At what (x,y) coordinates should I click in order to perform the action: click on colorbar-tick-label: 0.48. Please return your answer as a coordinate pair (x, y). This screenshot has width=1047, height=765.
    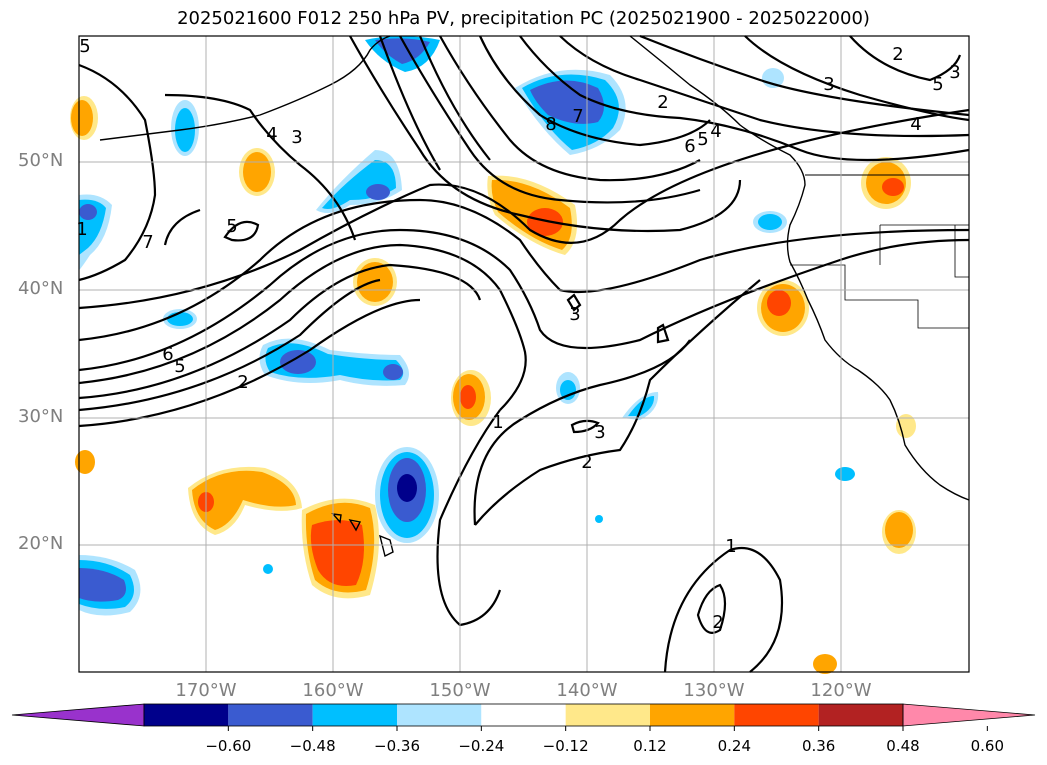
    Looking at the image, I should click on (903, 746).